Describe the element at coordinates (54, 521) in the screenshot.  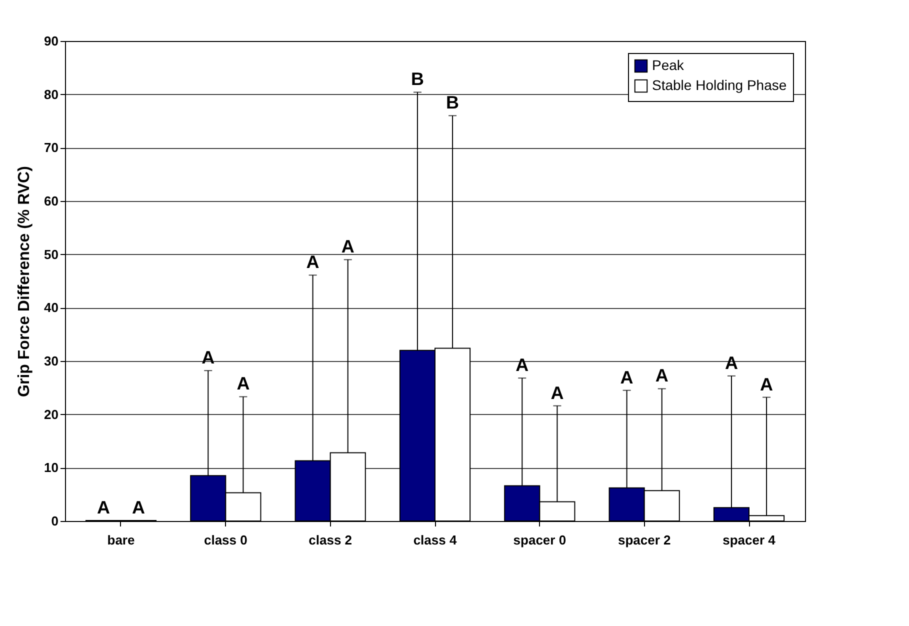
I see `y-tick-label: 0` at that location.